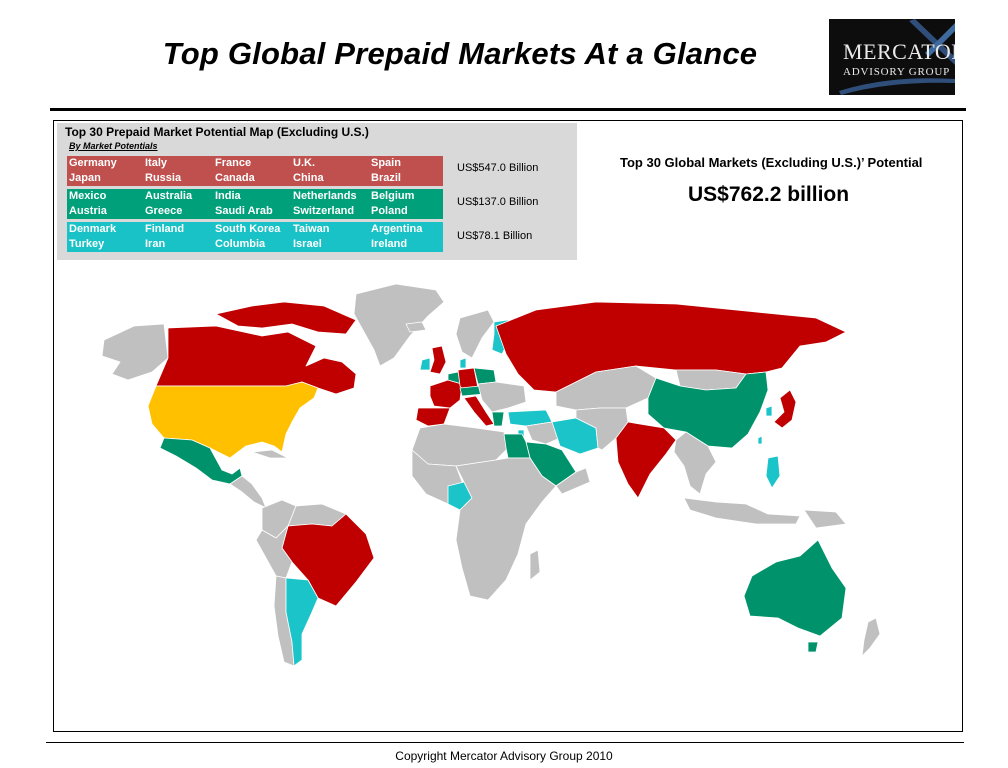 The width and height of the screenshot is (1008, 768). What do you see at coordinates (88, 211) in the screenshot?
I see `legend-country: Austria` at bounding box center [88, 211].